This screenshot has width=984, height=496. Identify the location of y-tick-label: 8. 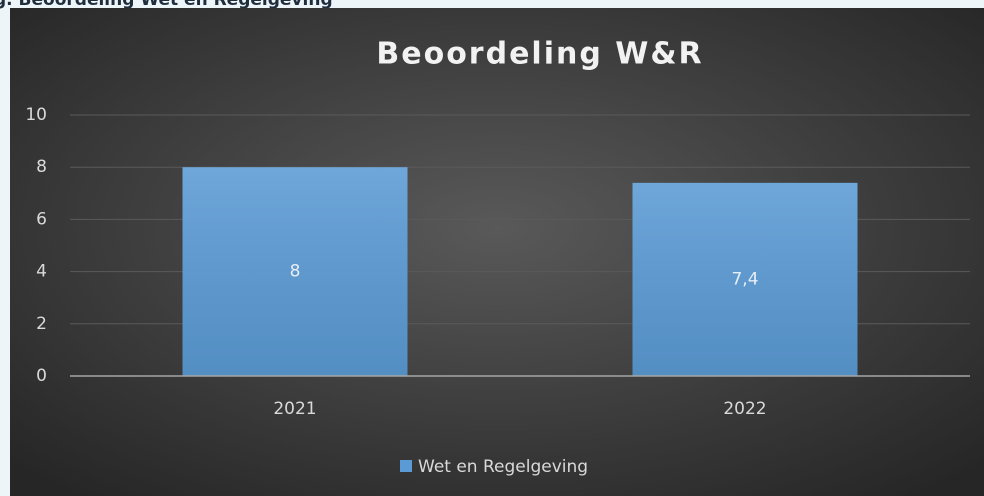
(41, 167).